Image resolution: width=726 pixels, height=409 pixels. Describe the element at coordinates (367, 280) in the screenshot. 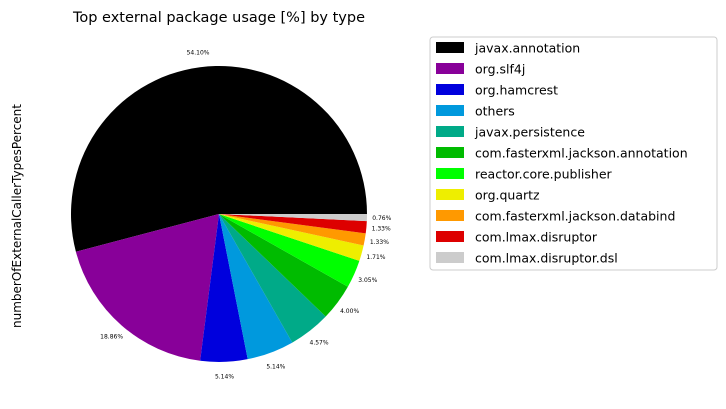

I see `percent-label: 3.05%` at that location.